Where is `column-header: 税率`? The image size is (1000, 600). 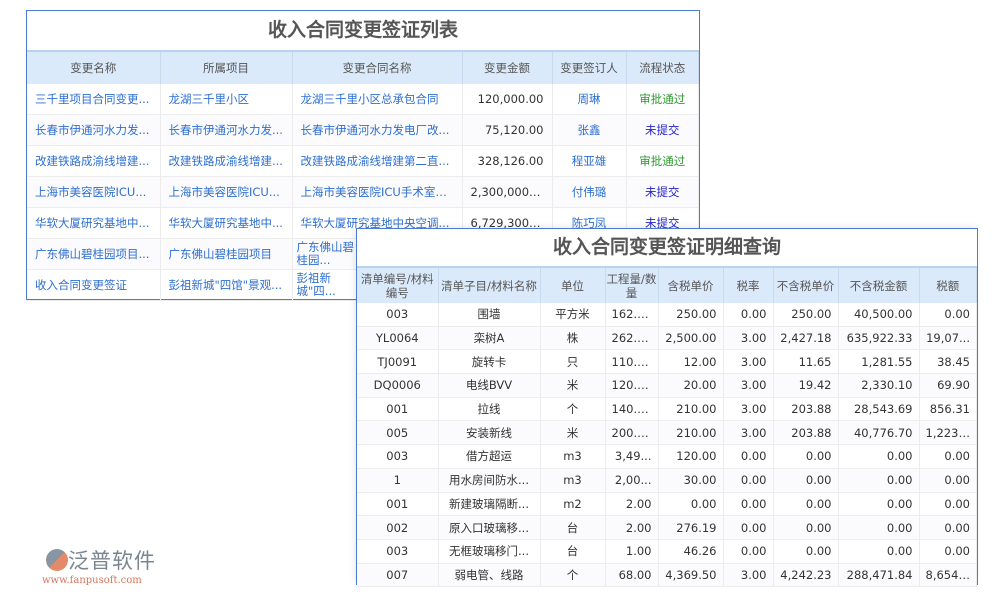 column-header: 税率 is located at coordinates (748, 284).